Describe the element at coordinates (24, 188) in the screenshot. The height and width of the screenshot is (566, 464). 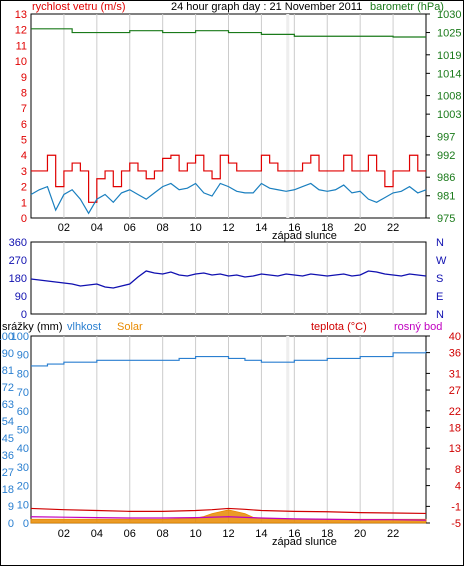
I see `wind-tick-label: 2` at that location.